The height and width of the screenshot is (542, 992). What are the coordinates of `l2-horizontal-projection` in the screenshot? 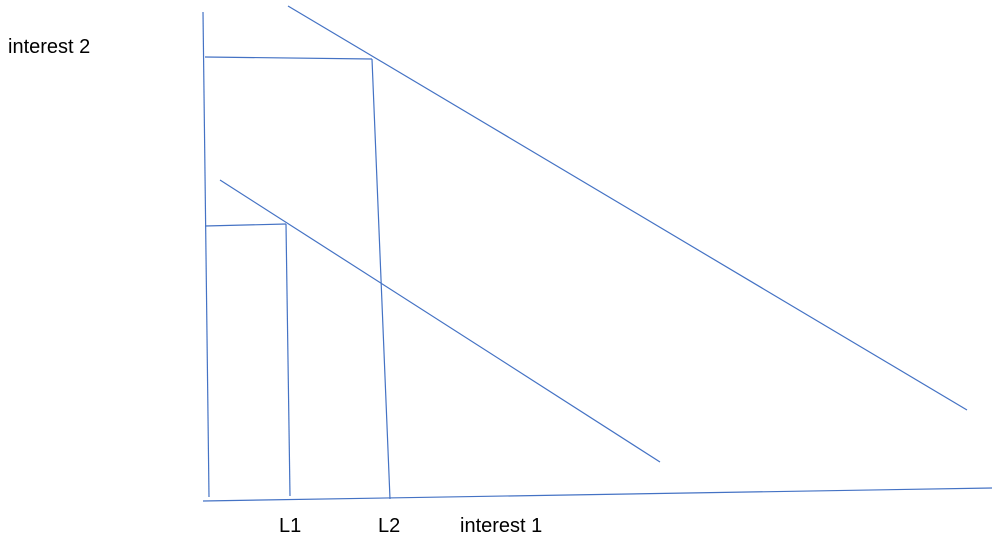 It's located at (288, 58).